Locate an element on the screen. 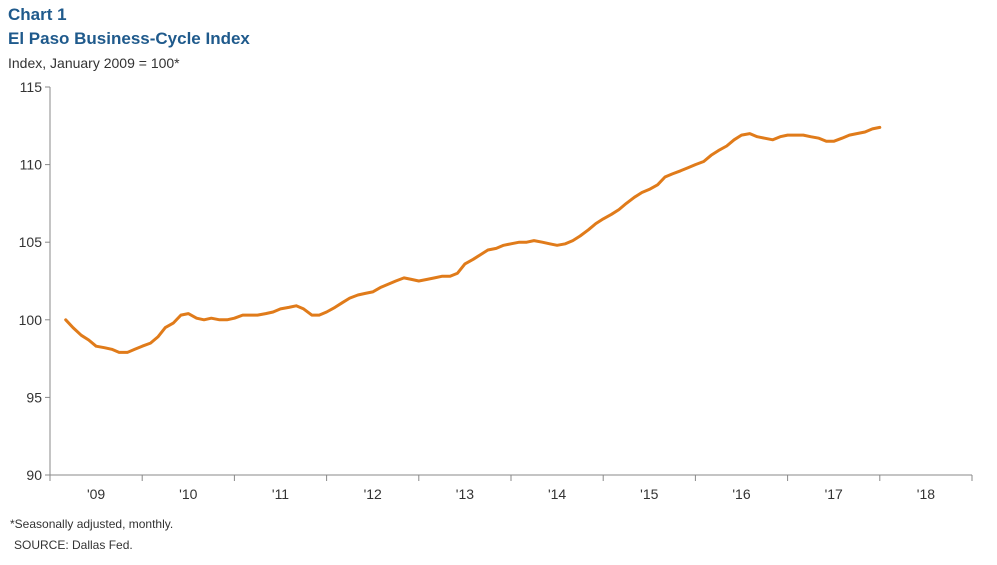 The width and height of the screenshot is (997, 565). y-axis: 90 95 100 105 110 115 is located at coordinates (35, 281).